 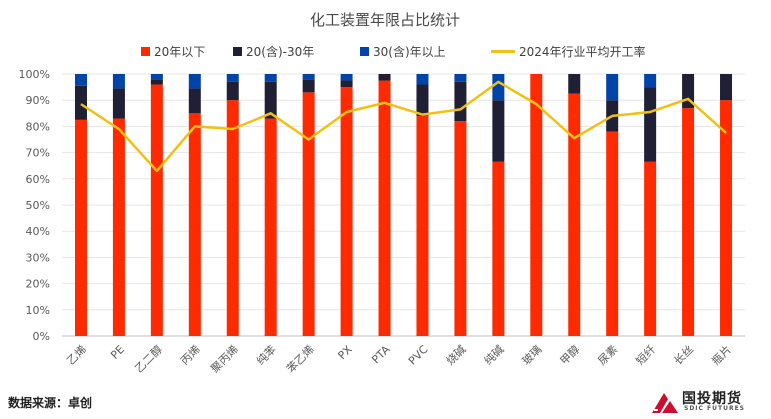 What do you see at coordinates (179, 52) in the screenshot?
I see `legend-label: 20年以下` at bounding box center [179, 52].